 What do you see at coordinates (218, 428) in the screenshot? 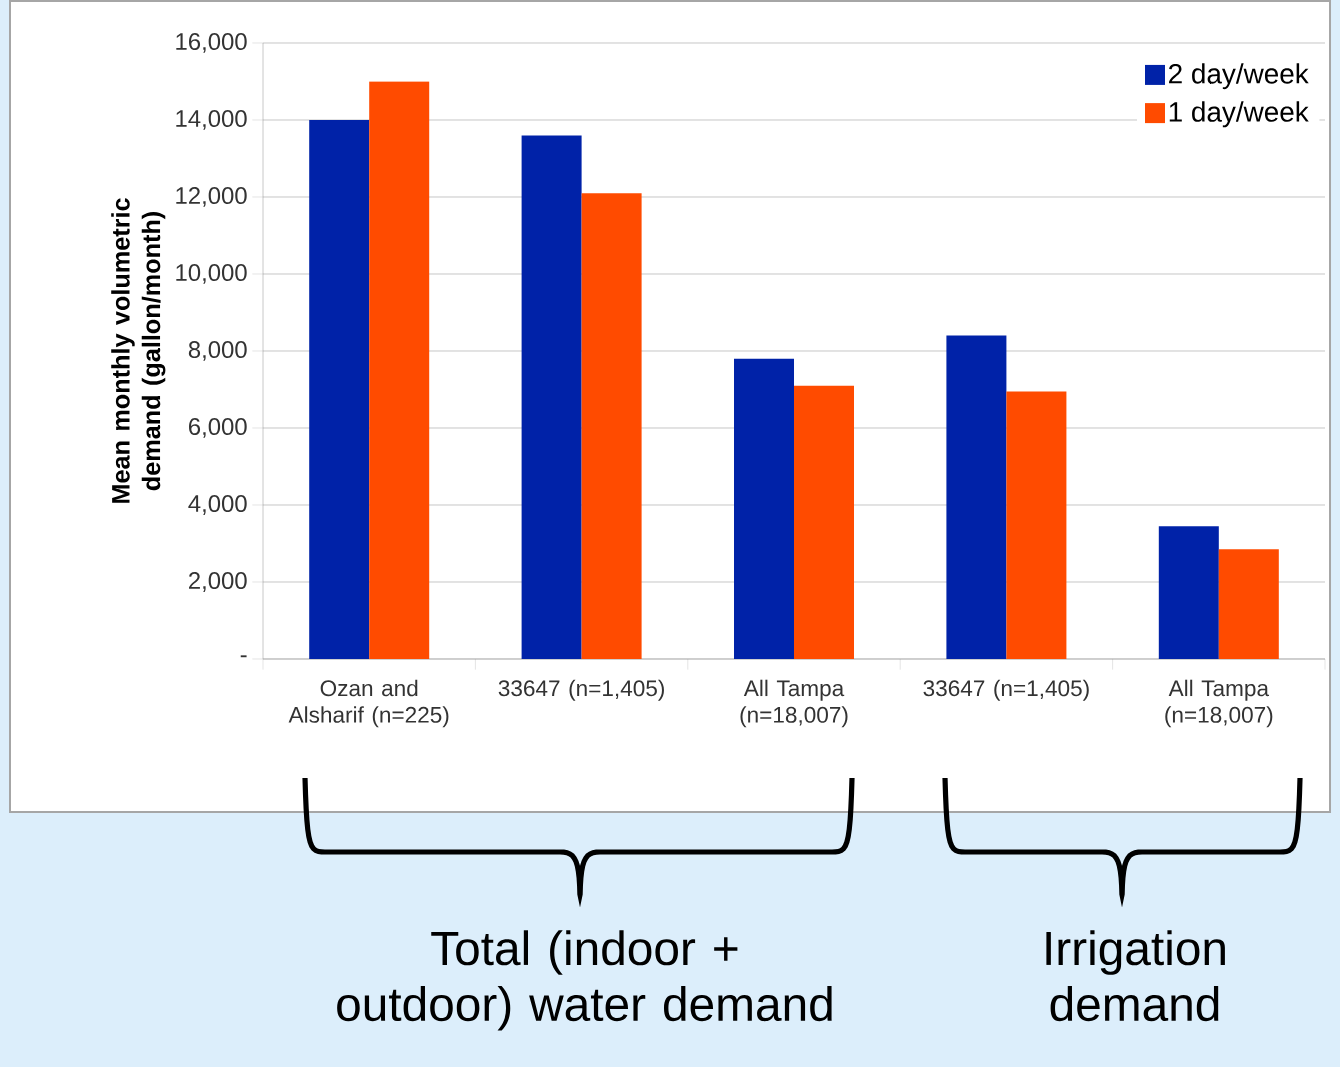
I see `y-tick-label: 6,000` at bounding box center [218, 428].